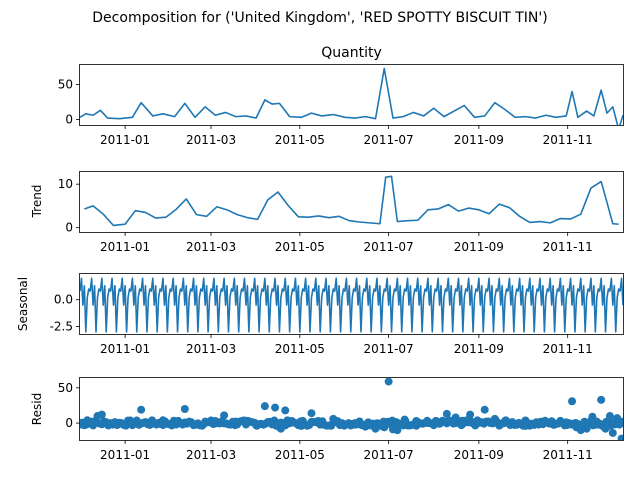 Image resolution: width=640 pixels, height=480 pixels. What do you see at coordinates (125, 455) in the screenshot?
I see `panel-resid-xtick-label: 2011-01` at bounding box center [125, 455].